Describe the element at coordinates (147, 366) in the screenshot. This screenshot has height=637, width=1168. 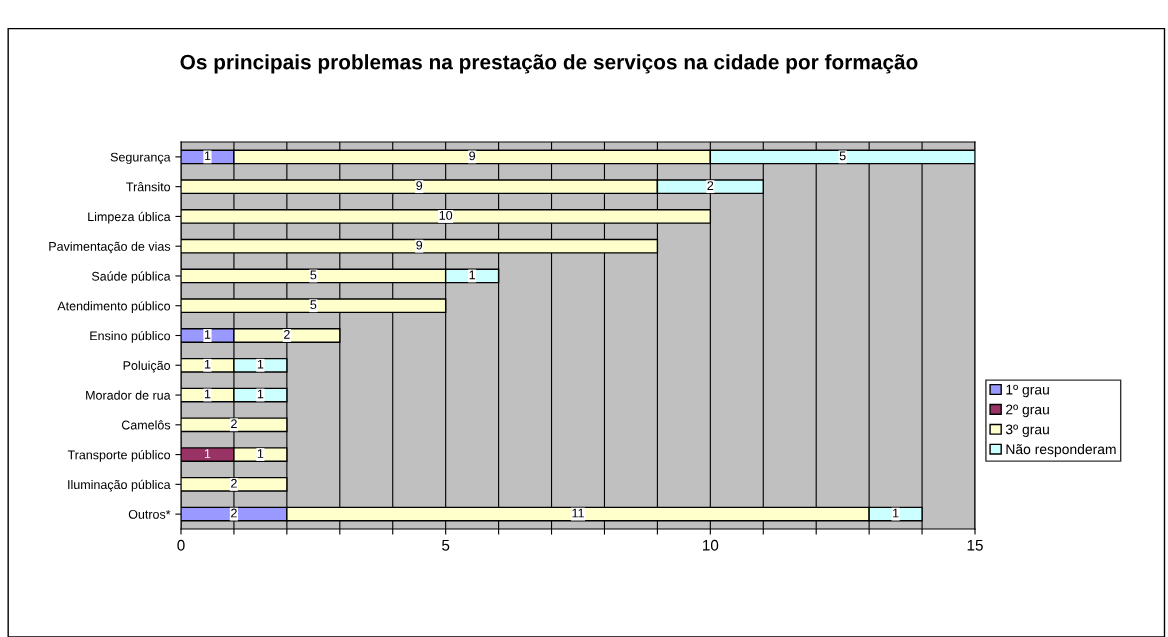
I see `y-tick-label: Poluição` at that location.